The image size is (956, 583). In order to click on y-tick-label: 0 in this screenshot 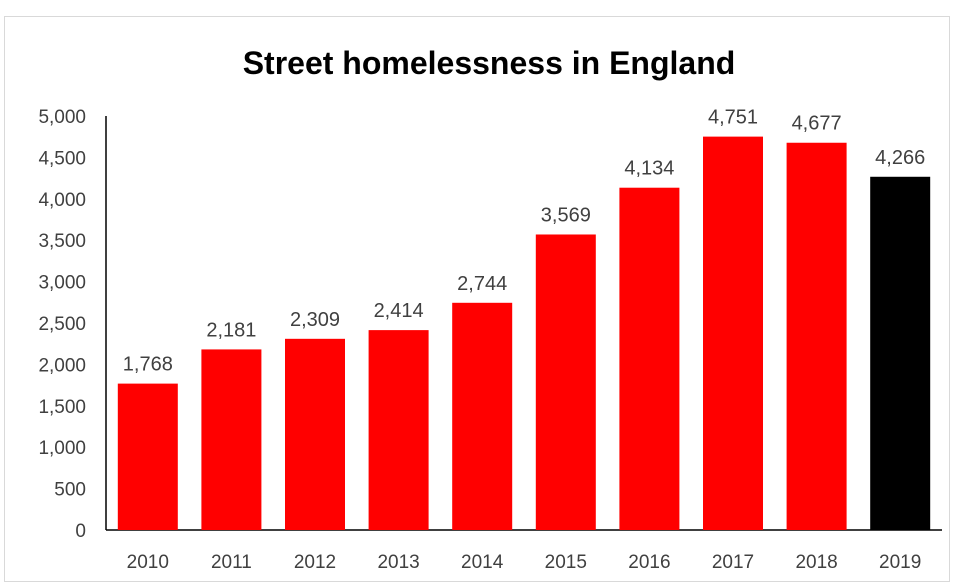, I will do `click(80, 531)`.